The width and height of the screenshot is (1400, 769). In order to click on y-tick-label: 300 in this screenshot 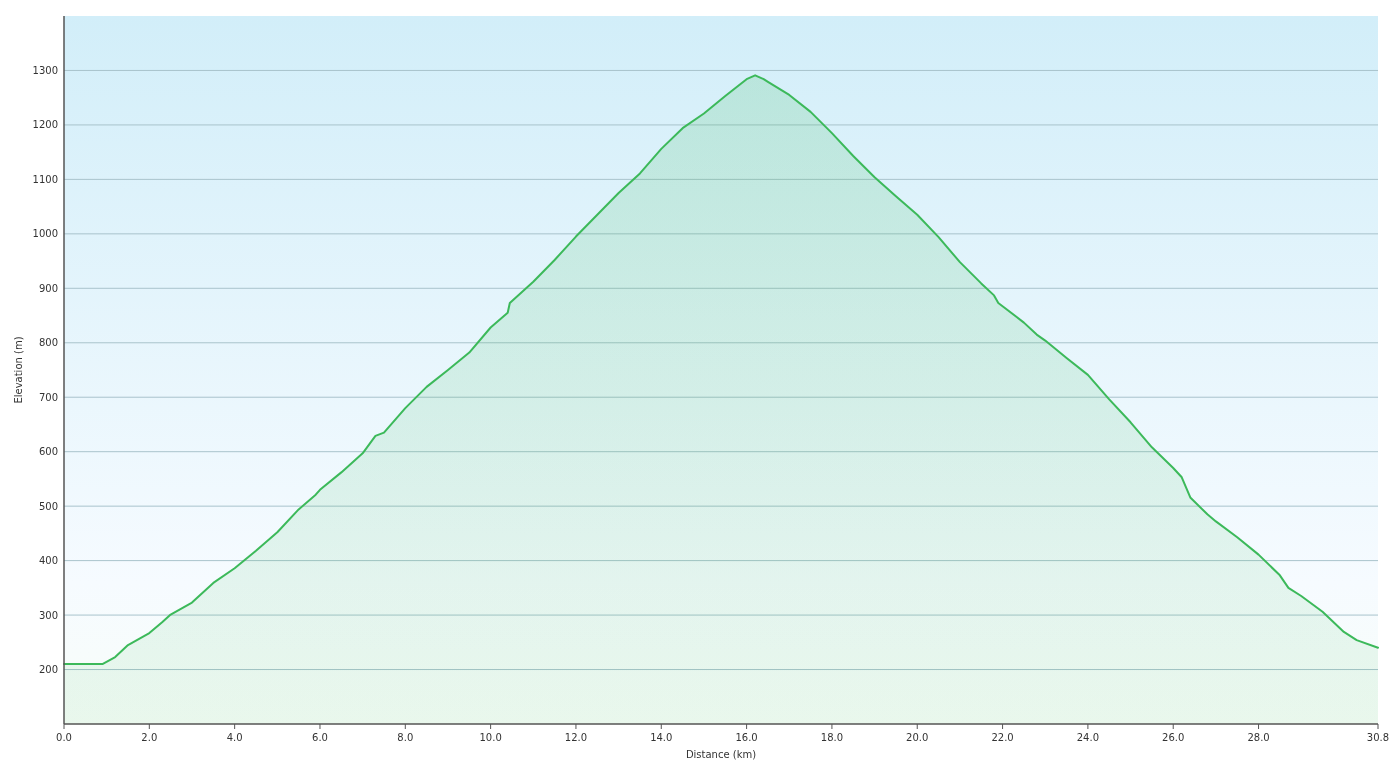, I will do `click(48, 615)`.